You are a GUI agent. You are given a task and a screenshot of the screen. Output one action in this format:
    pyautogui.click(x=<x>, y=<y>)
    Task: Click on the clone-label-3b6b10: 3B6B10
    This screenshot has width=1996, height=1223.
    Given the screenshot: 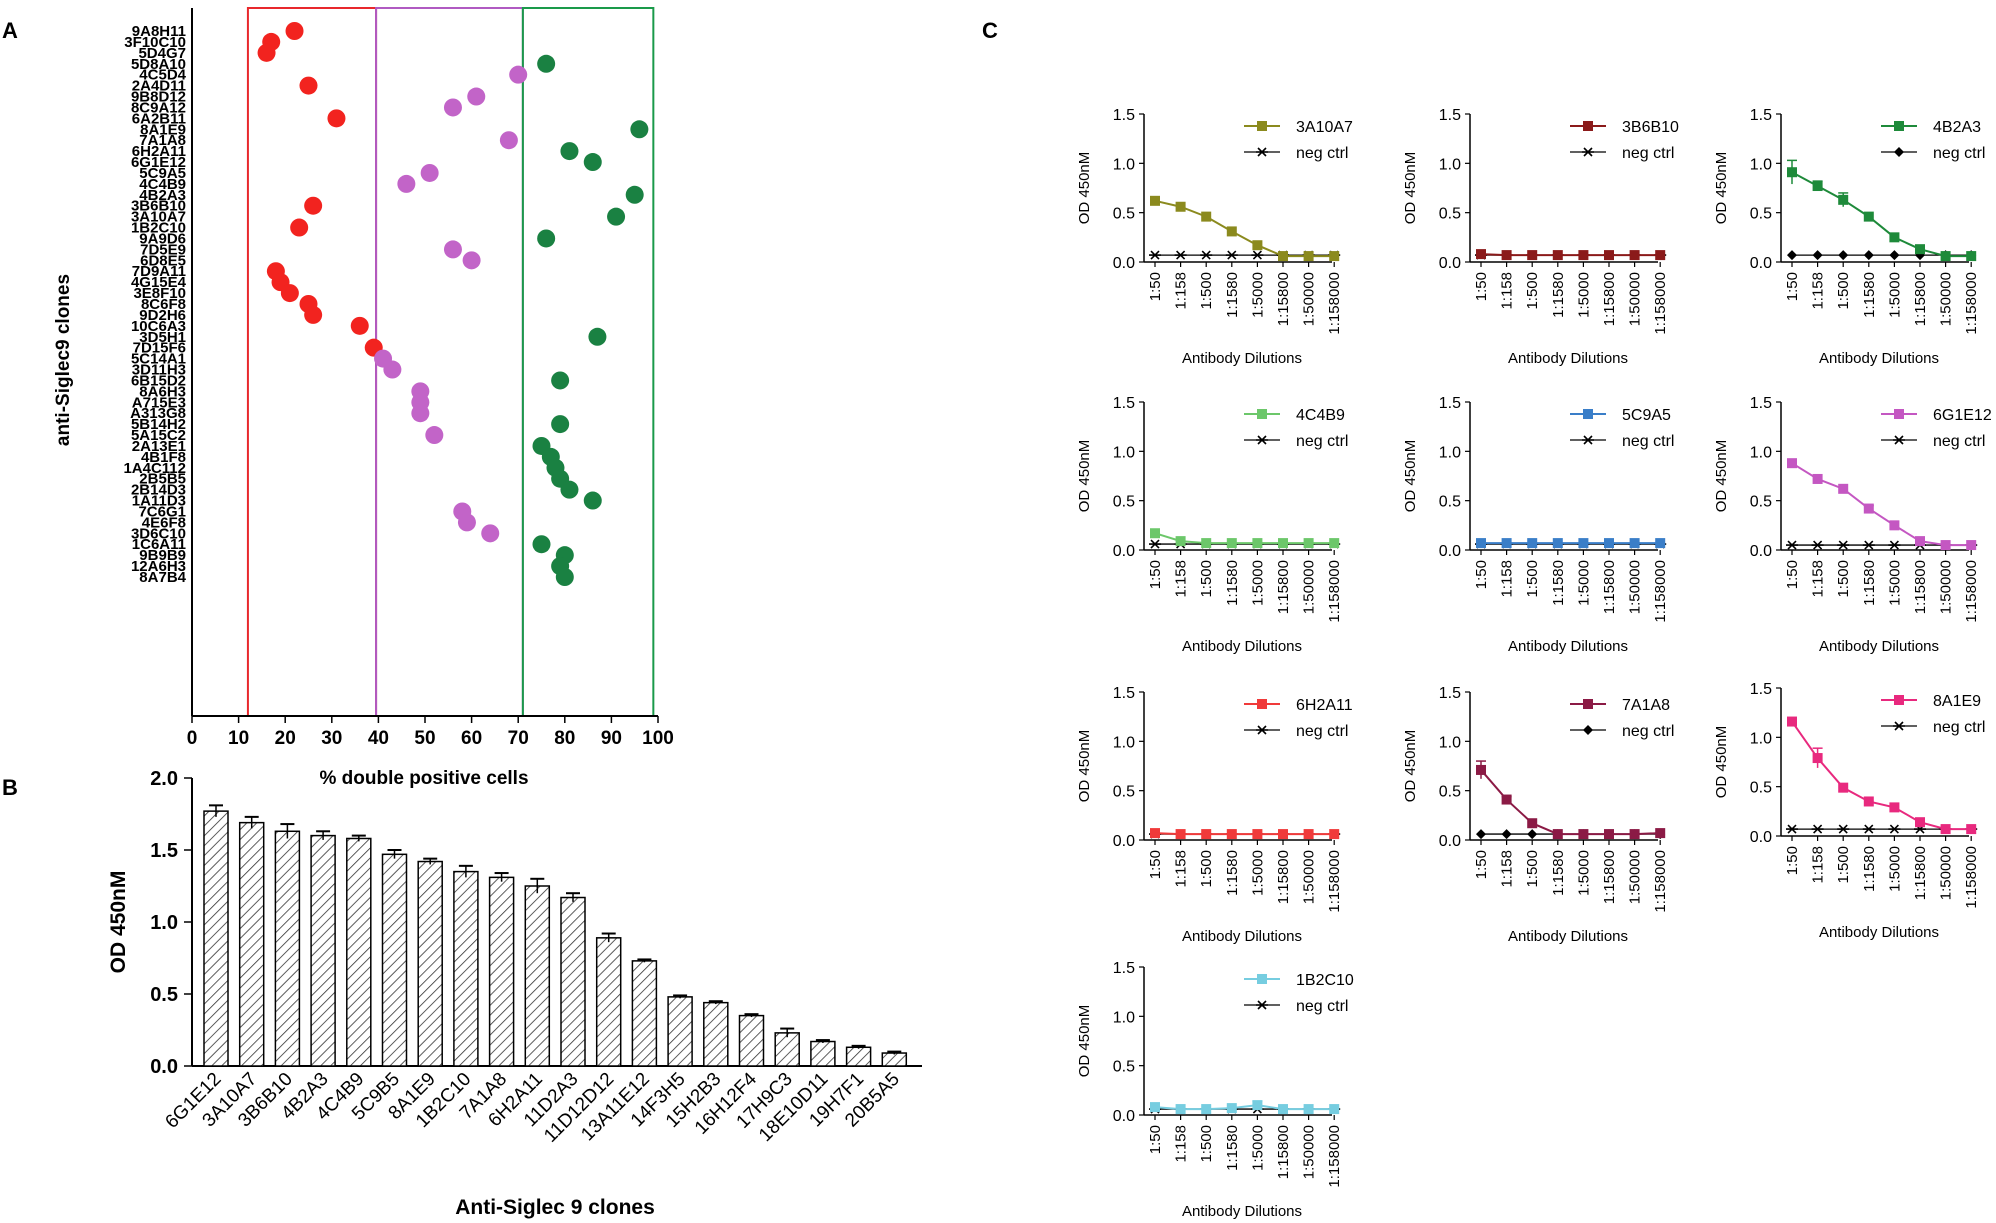 What is the action you would take?
    pyautogui.click(x=158, y=206)
    